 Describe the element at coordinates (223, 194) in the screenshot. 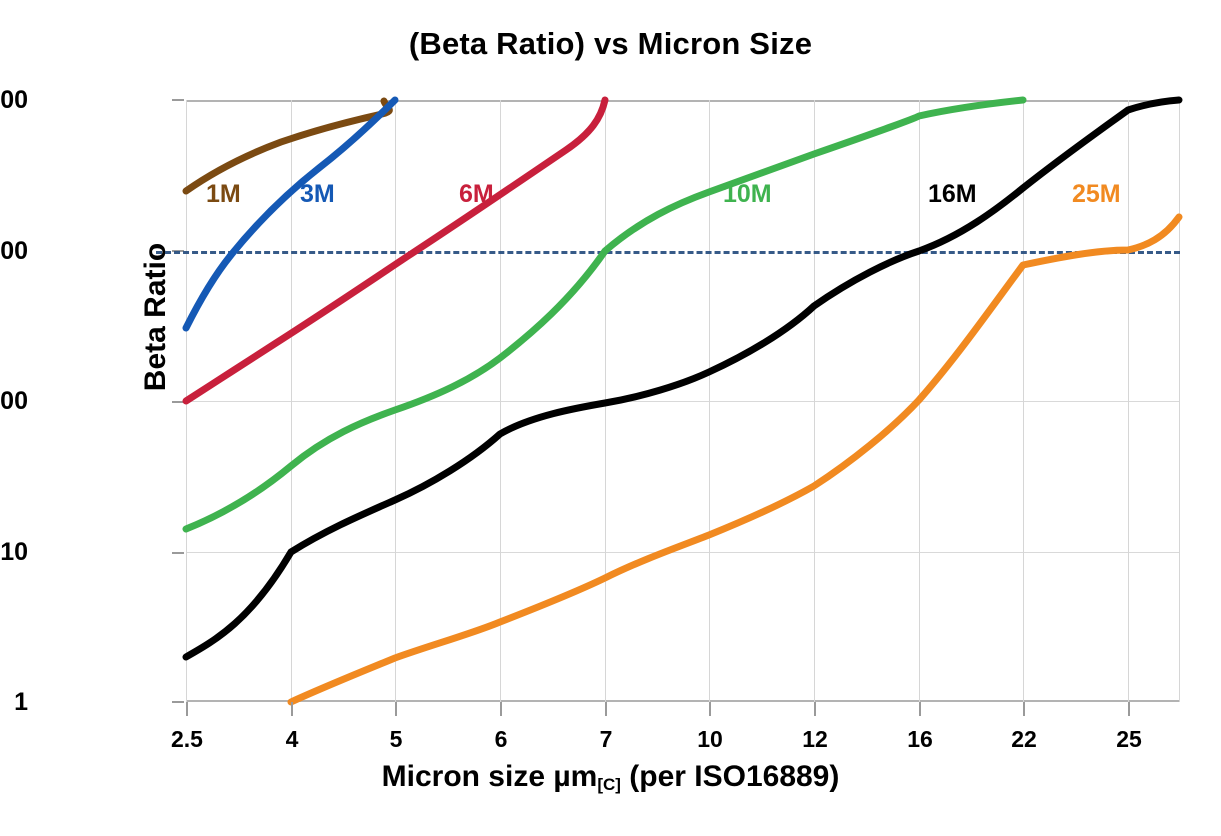

I see `series-label-1M: 1M` at that location.